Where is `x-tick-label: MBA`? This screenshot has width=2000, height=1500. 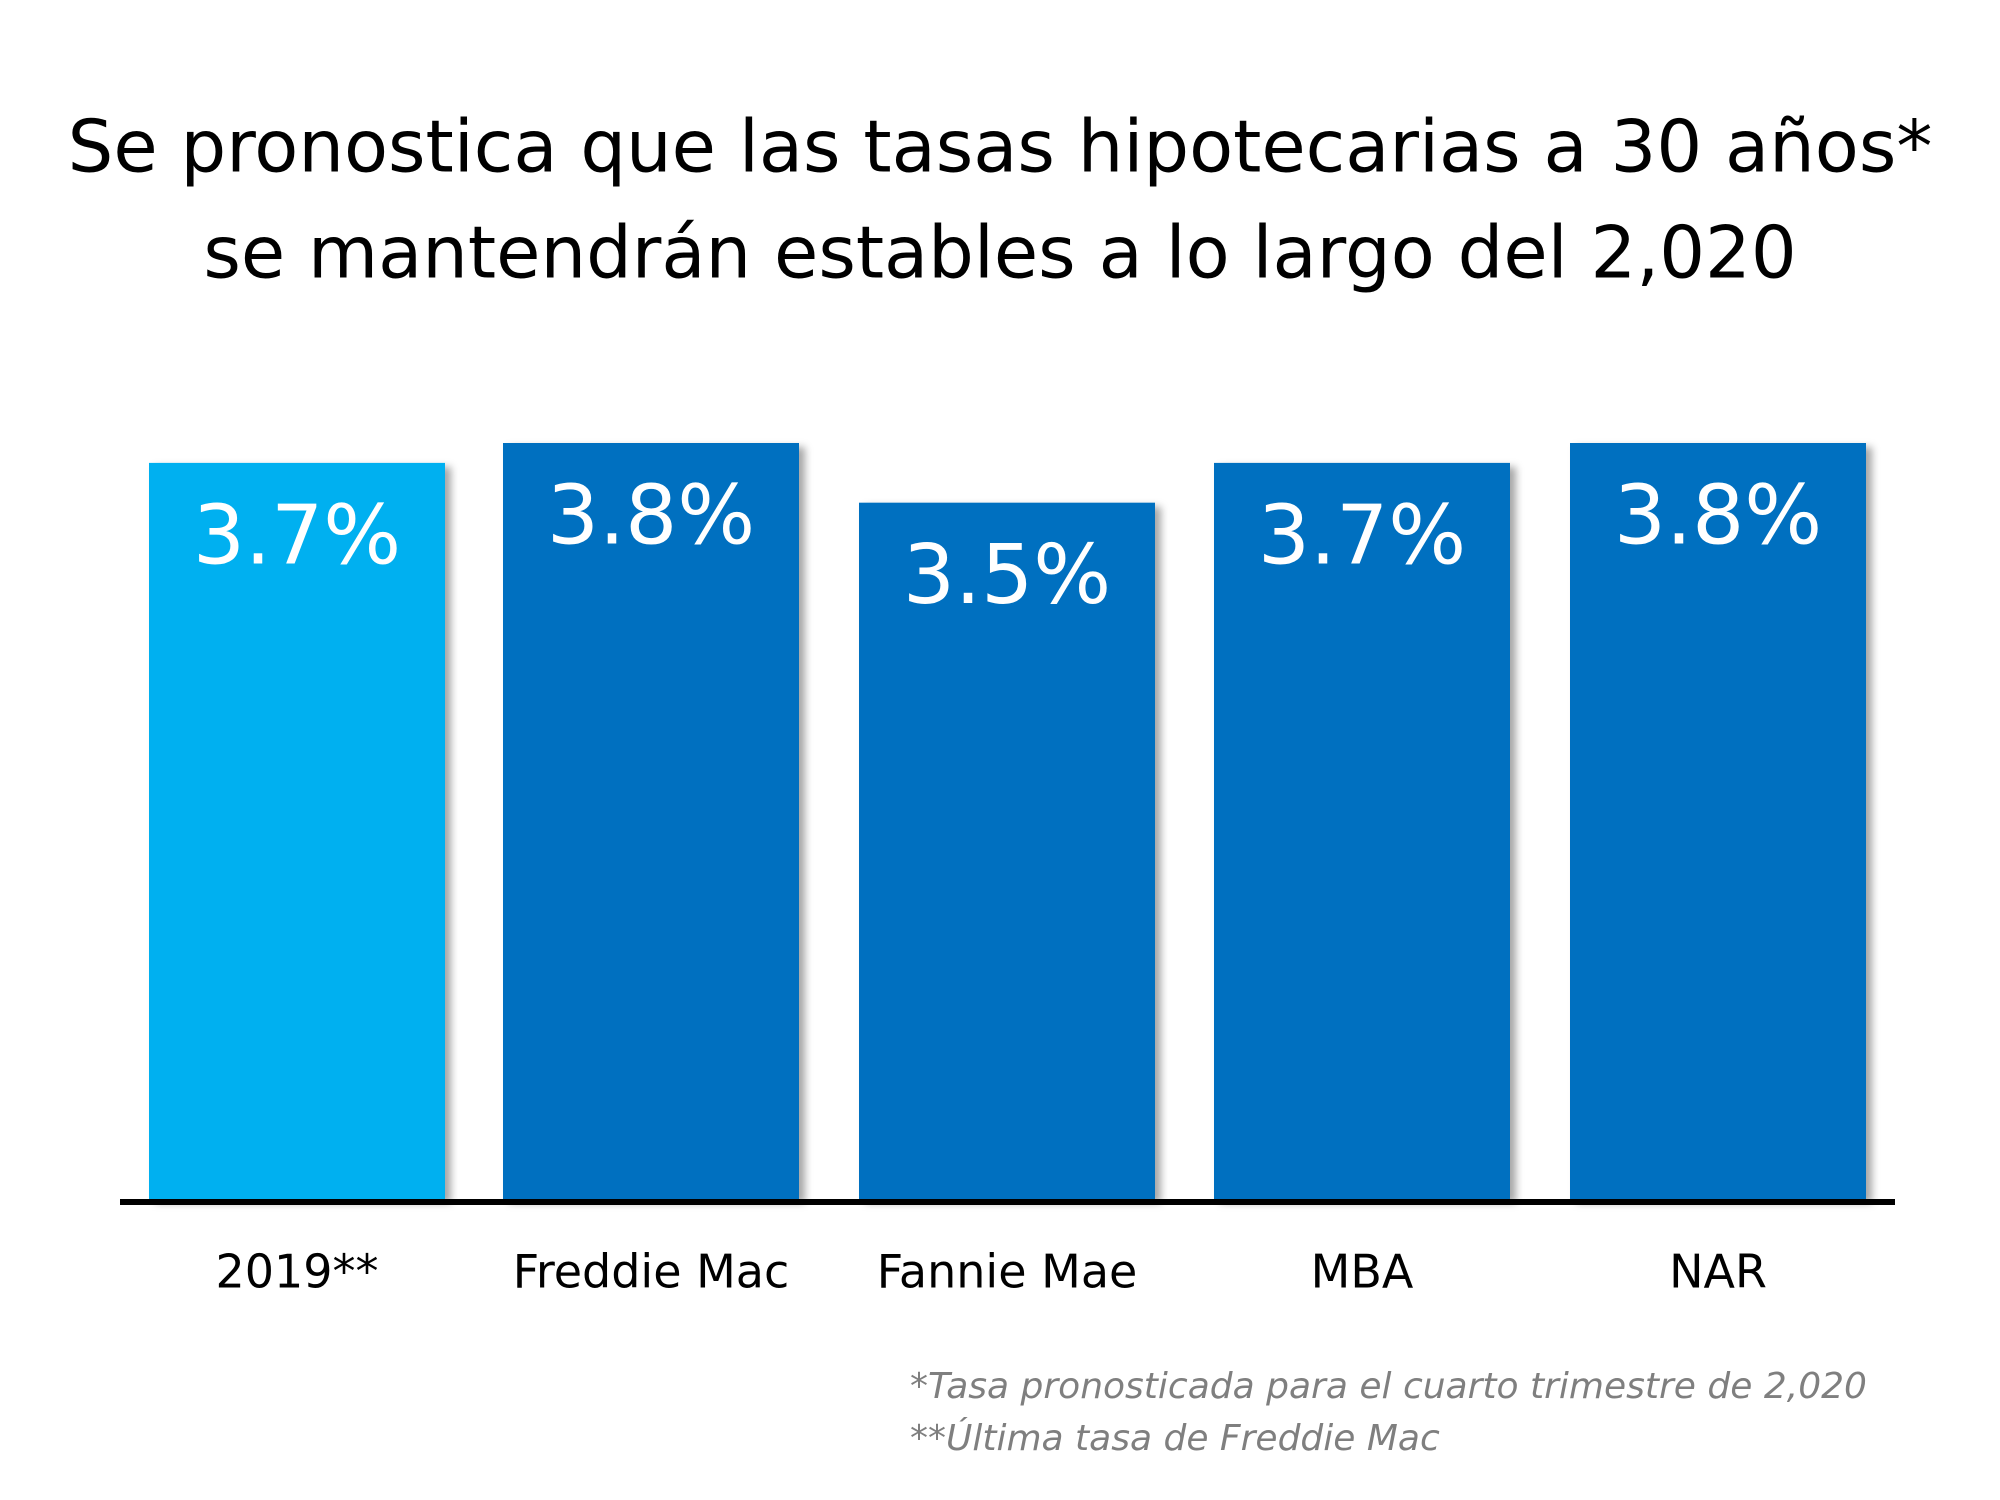 x-tick-label: MBA is located at coordinates (1362, 1272).